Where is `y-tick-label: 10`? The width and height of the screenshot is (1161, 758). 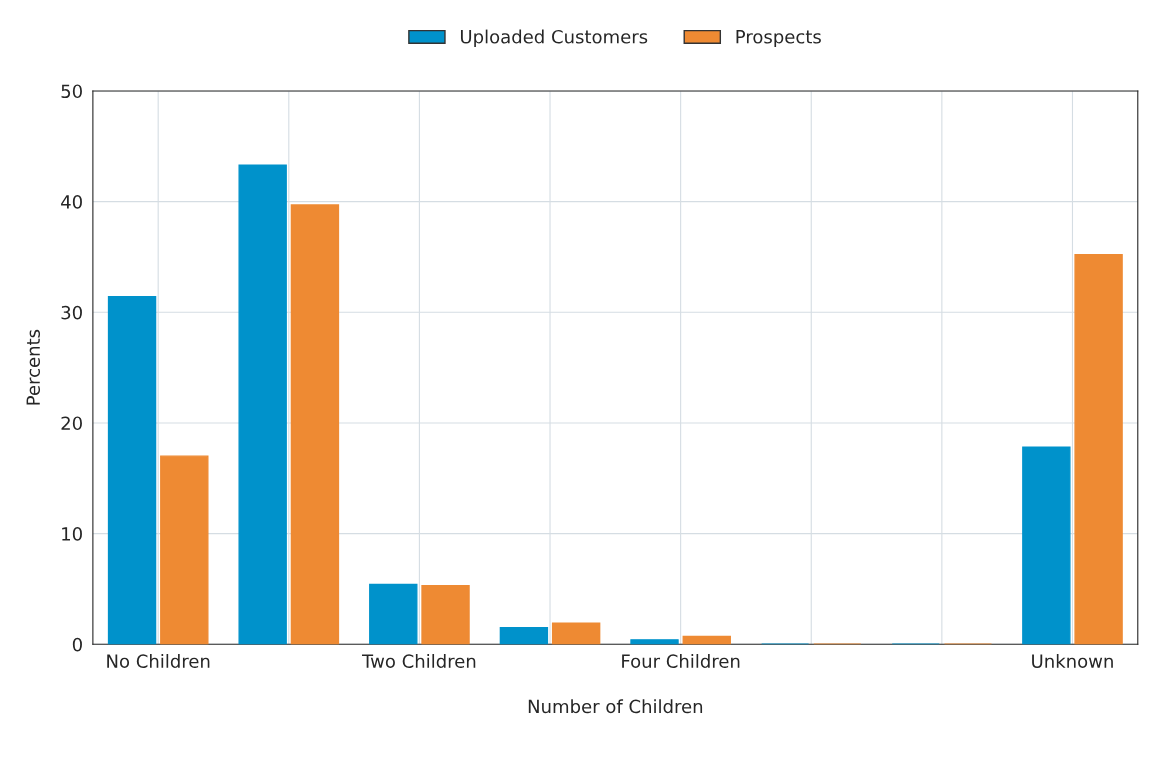
y-tick-label: 10 is located at coordinates (72, 534).